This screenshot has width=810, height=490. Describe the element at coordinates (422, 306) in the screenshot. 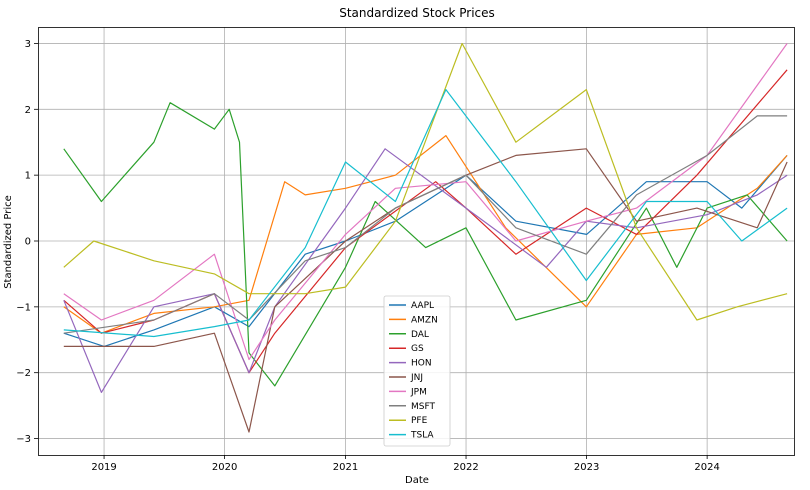

I see `legend-label-aapl: AAPL` at that location.